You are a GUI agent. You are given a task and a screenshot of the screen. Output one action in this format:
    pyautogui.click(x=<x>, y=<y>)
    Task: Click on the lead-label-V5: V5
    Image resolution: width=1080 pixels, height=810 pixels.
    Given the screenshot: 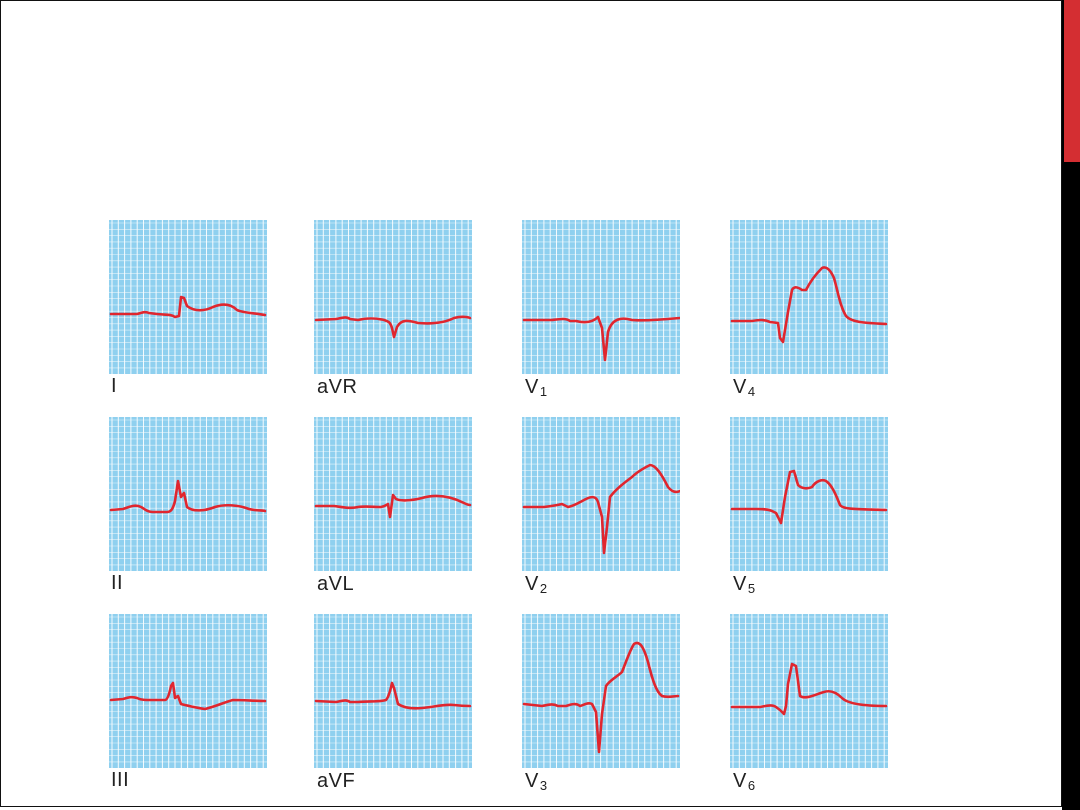 What is the action you would take?
    pyautogui.click(x=744, y=584)
    